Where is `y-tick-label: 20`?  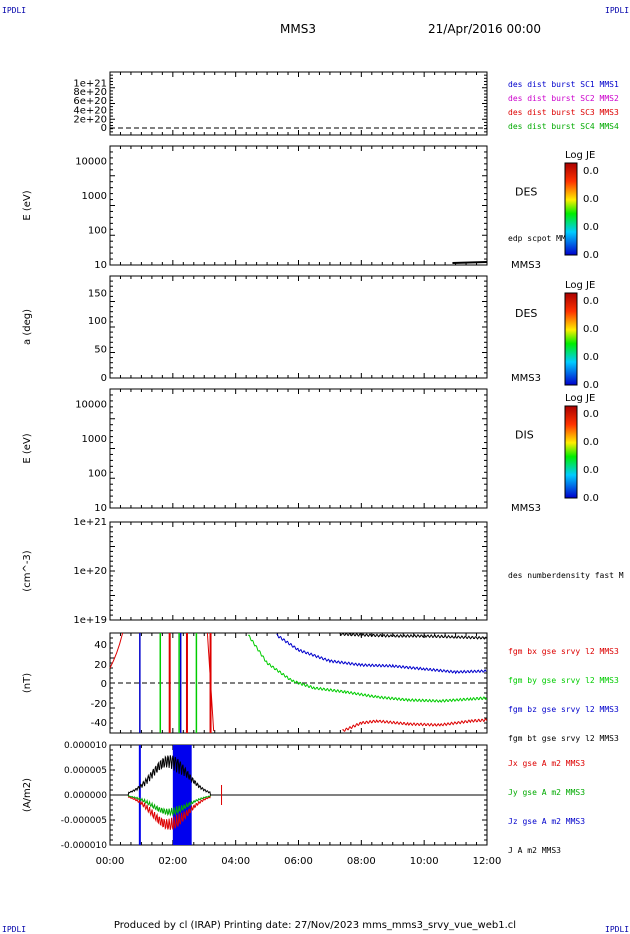
y-tick-label: 20 is located at coordinates (100, 665).